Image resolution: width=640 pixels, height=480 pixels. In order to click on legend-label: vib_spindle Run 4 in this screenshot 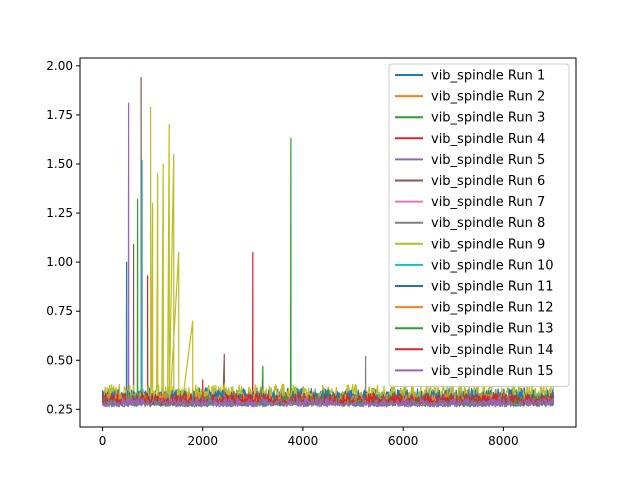, I will do `click(488, 139)`.